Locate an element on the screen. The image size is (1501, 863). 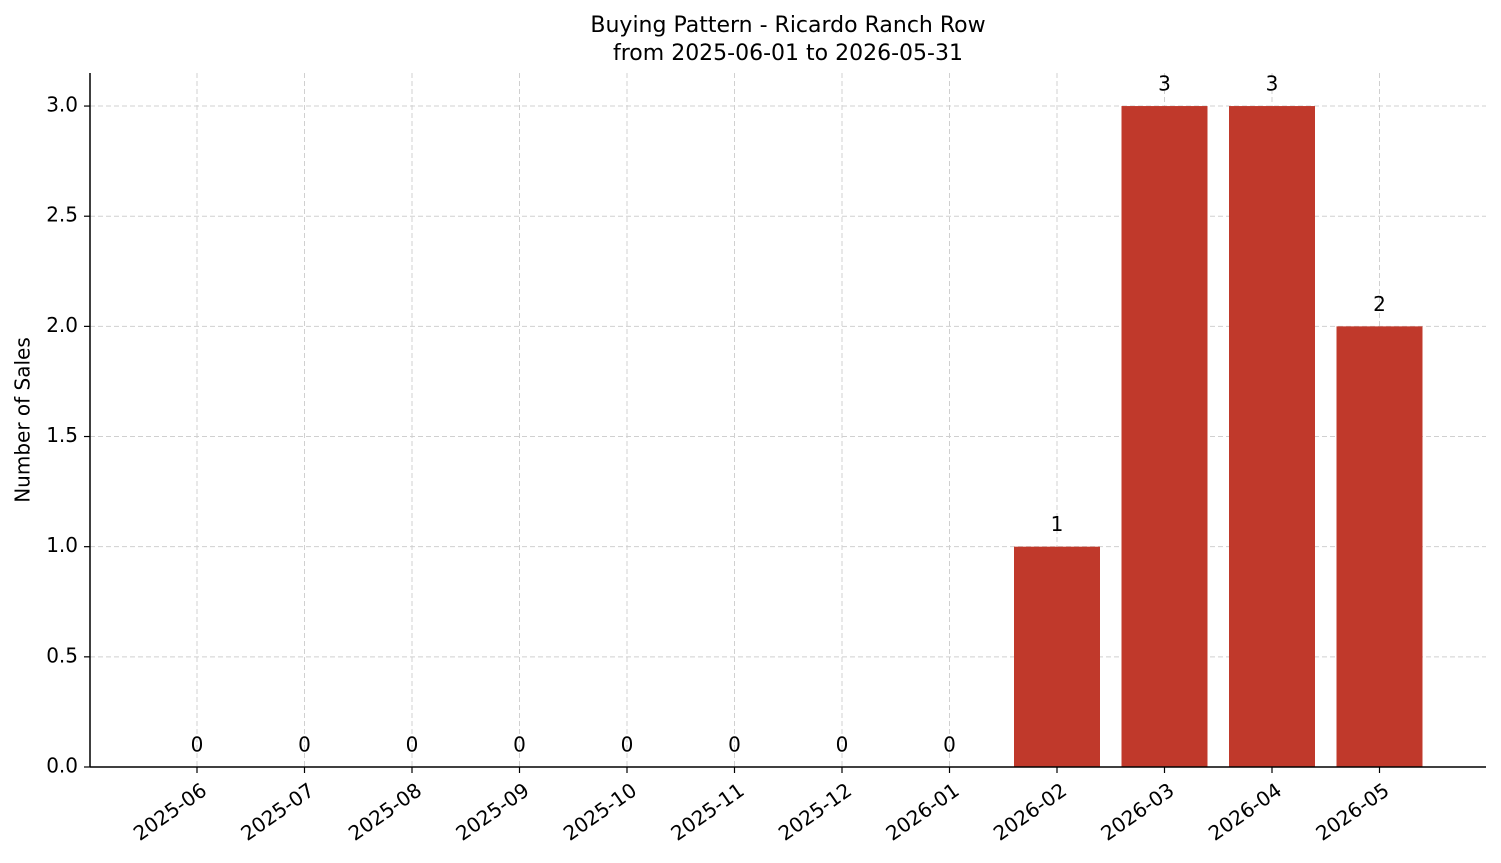
x-tick-label: 2026-03 is located at coordinates (1137, 812).